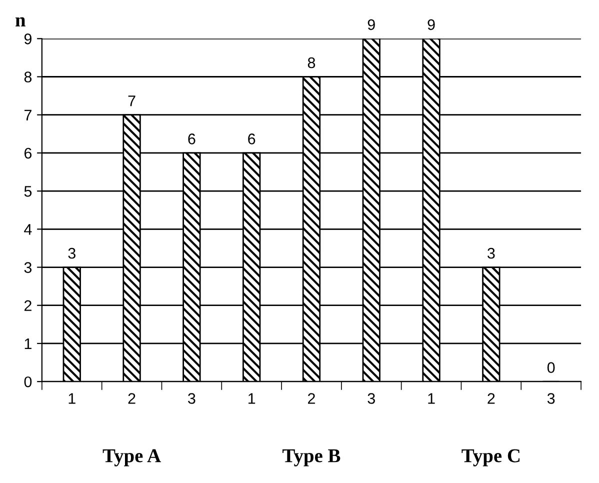 This screenshot has width=599, height=483. What do you see at coordinates (28, 343) in the screenshot?
I see `y-tick-label: 1` at bounding box center [28, 343].